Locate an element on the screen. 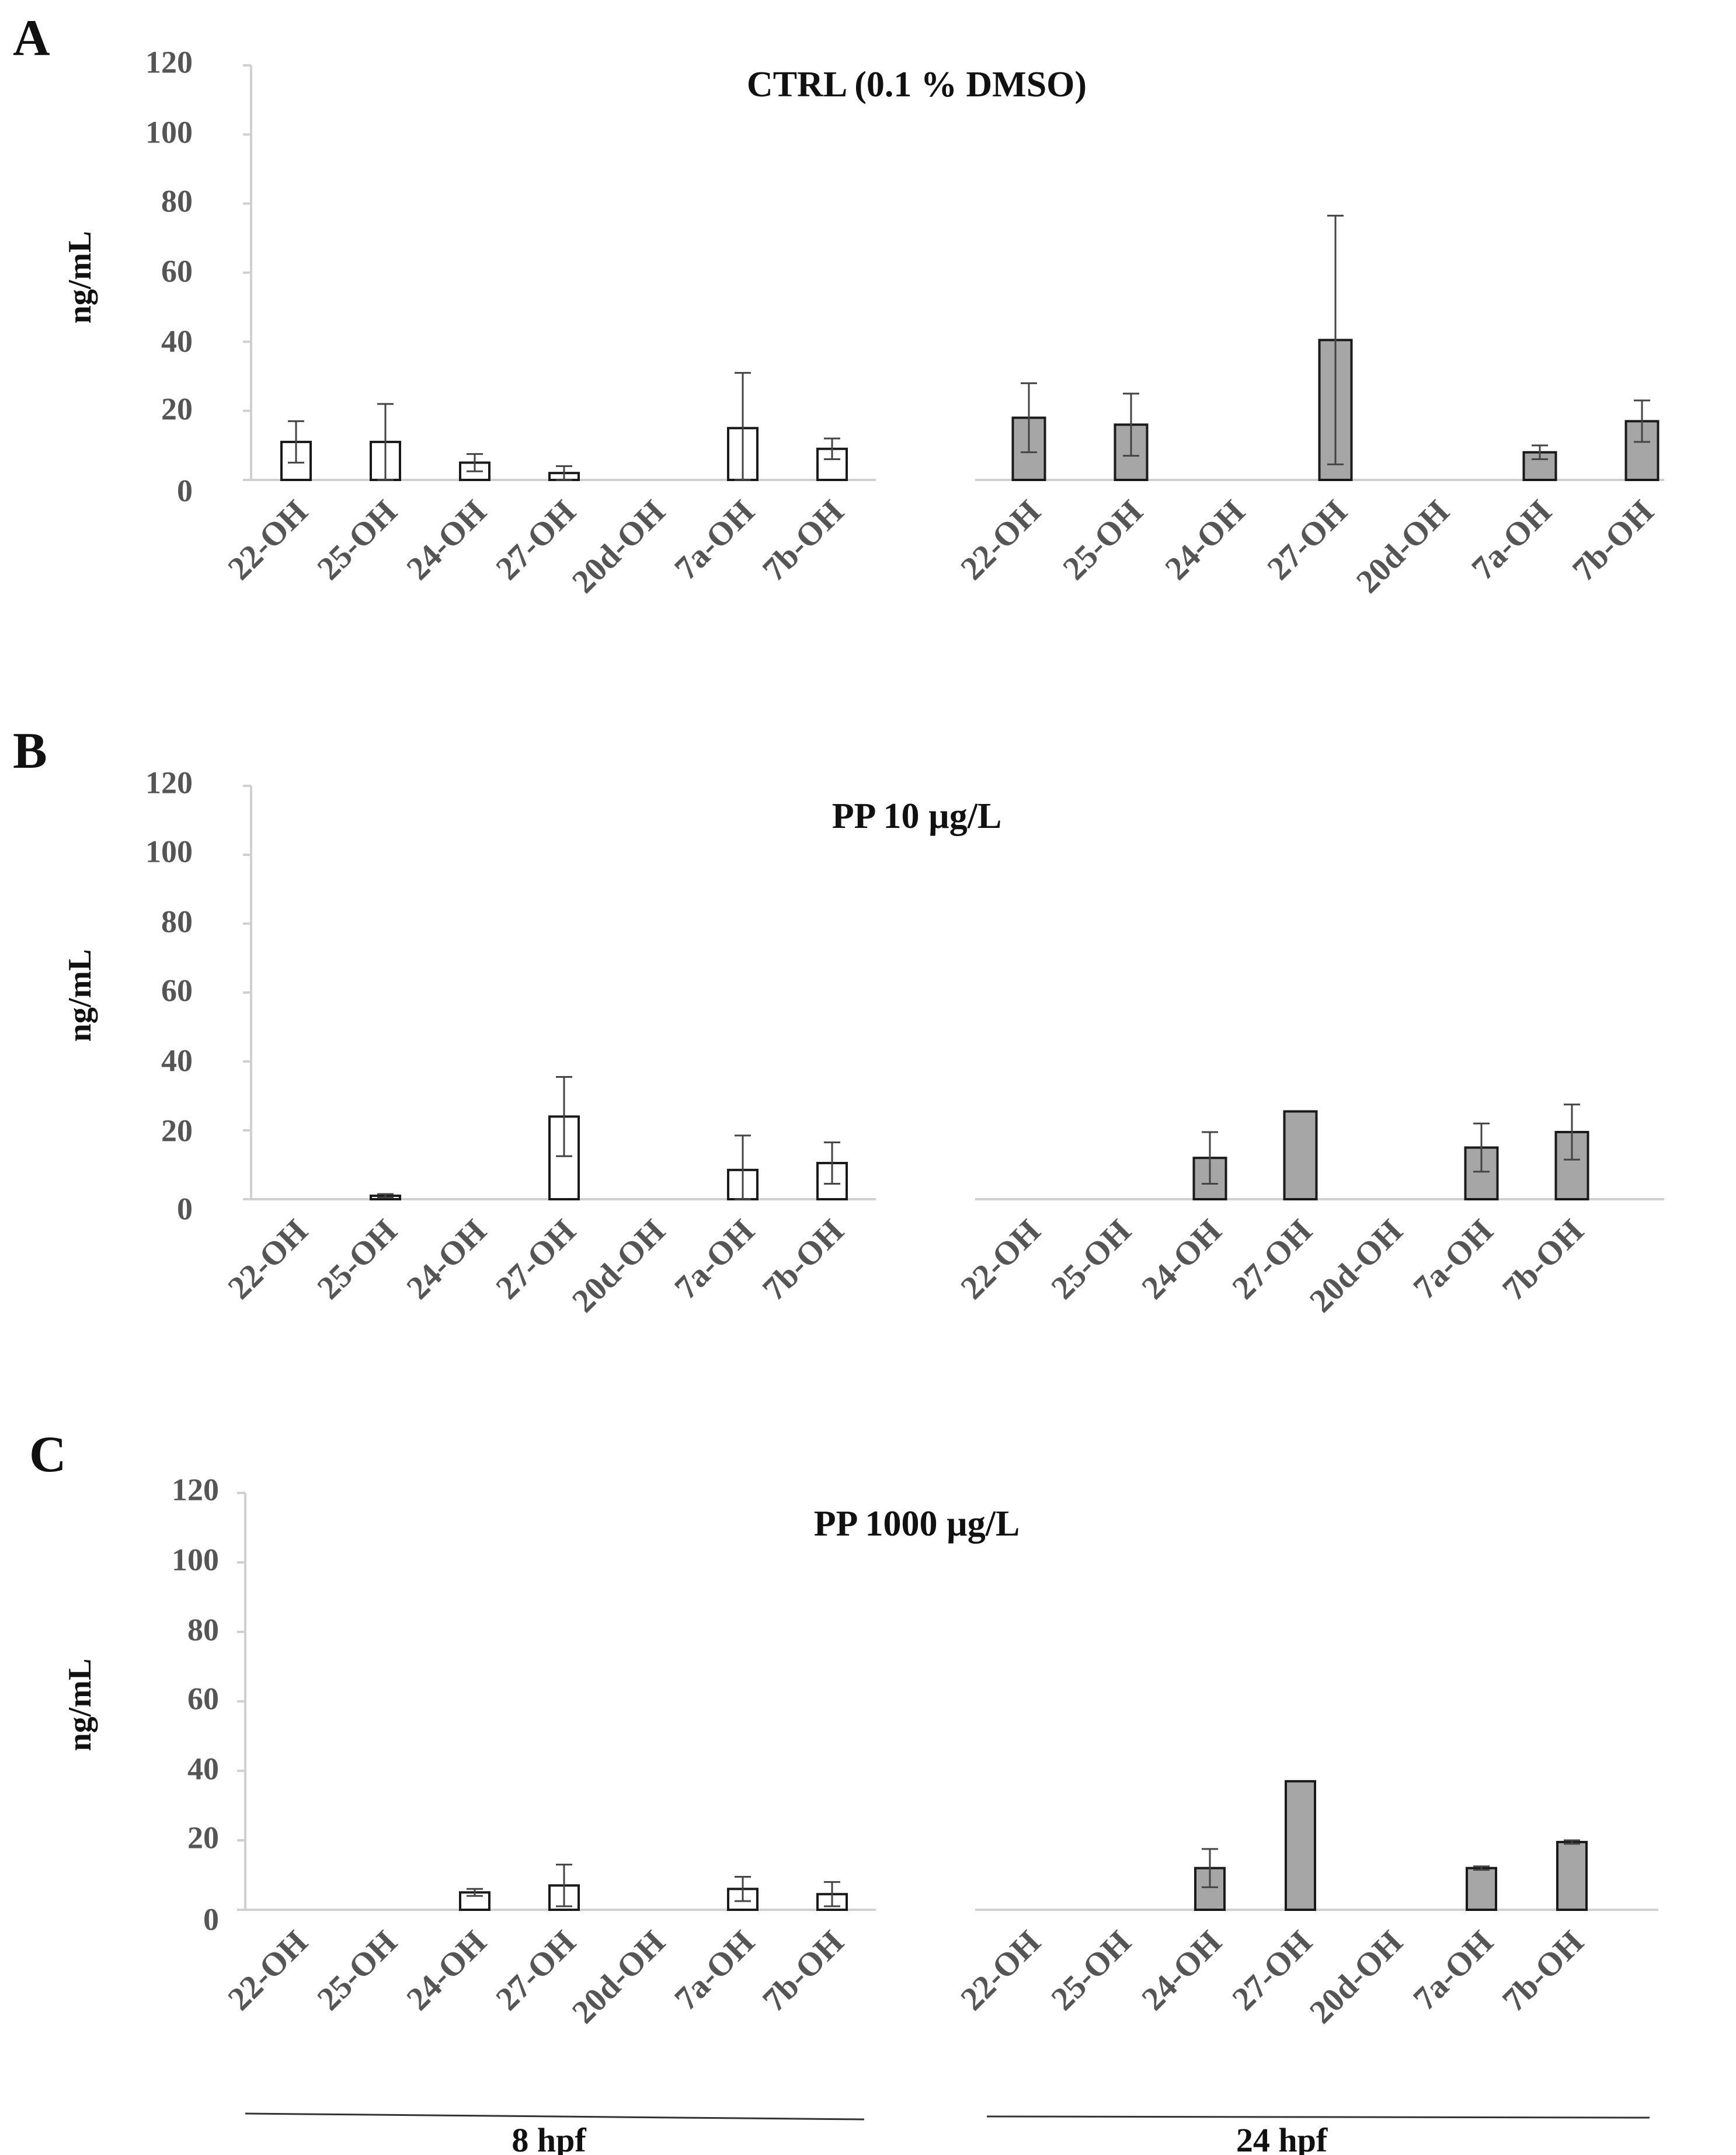 This screenshot has width=1736, height=2155. group-label-8hpf: 8 hpf is located at coordinates (549, 2138).